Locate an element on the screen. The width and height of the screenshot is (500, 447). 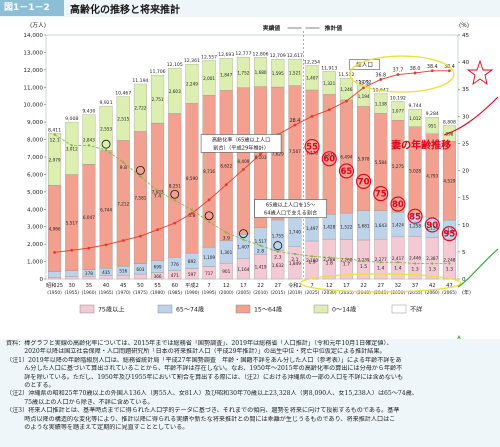
bar-total-label: 9,430 is located at coordinates (88, 112).